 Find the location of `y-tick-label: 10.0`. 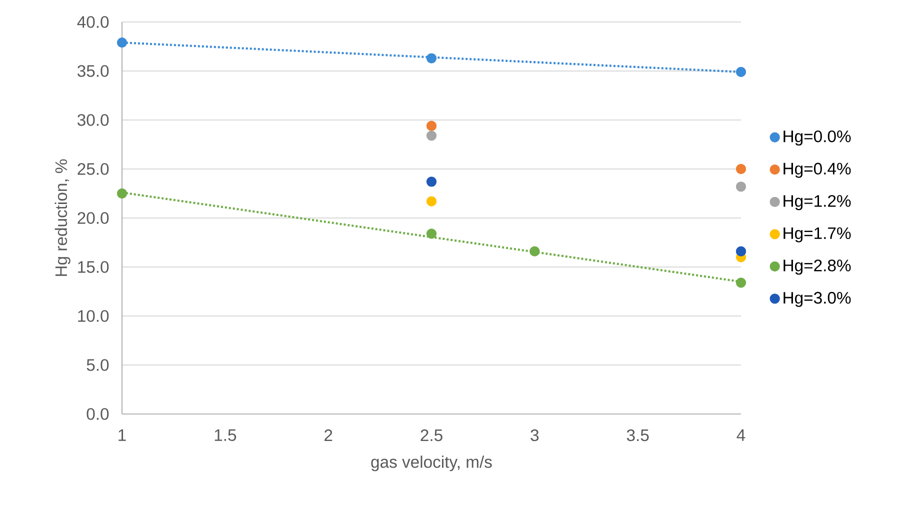

y-tick-label: 10.0 is located at coordinates (93, 316).